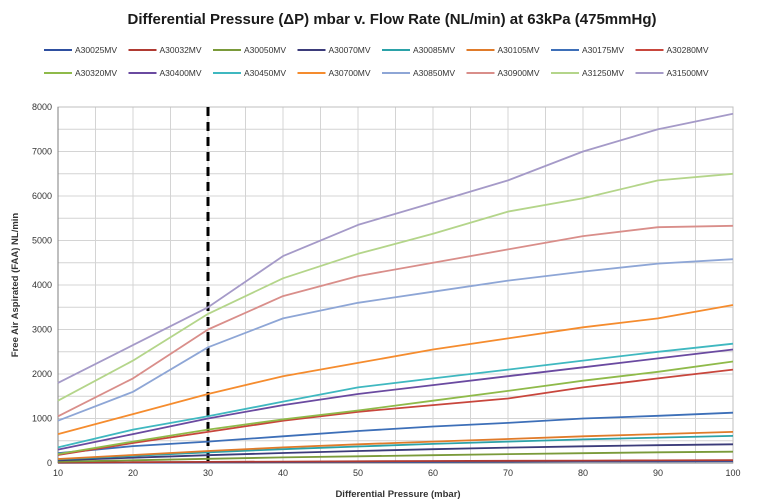 This screenshot has height=504, width=775. What do you see at coordinates (42, 107) in the screenshot?
I see `y-tick-label: 8000` at bounding box center [42, 107].